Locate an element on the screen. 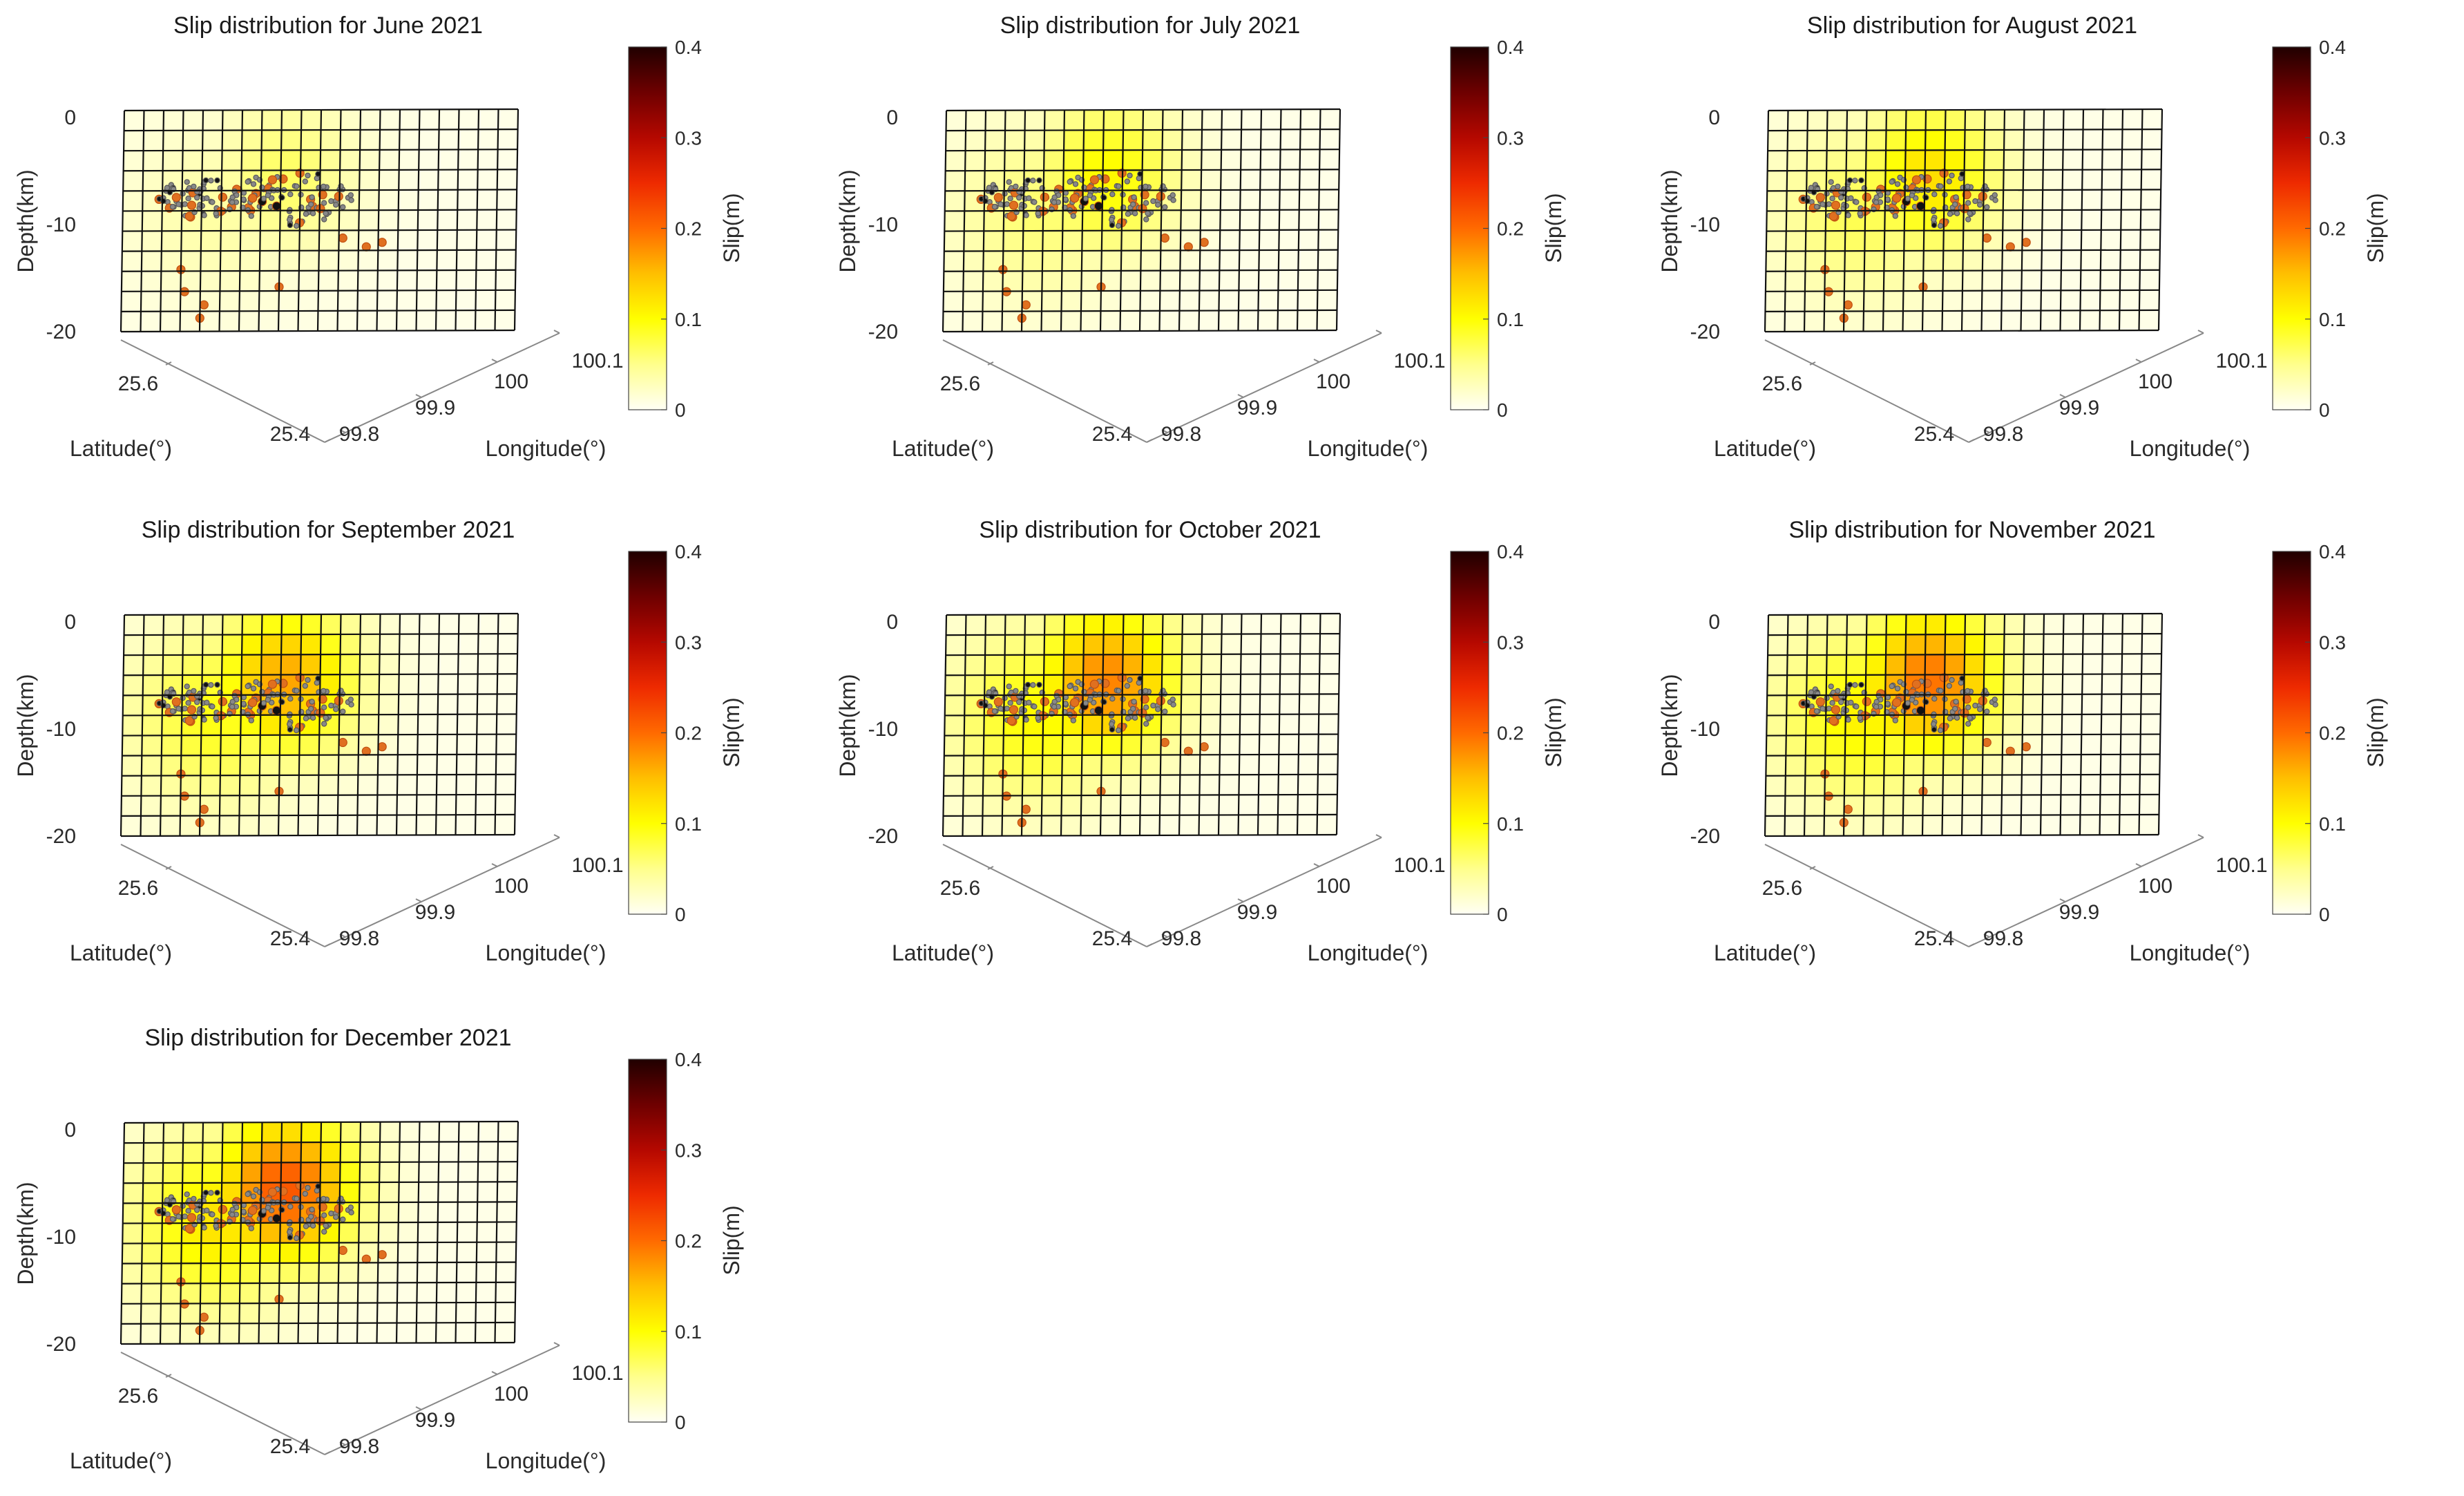 The height and width of the screenshot is (1496, 2464). longitude-tick-label: 99.8 is located at coordinates (359, 434).